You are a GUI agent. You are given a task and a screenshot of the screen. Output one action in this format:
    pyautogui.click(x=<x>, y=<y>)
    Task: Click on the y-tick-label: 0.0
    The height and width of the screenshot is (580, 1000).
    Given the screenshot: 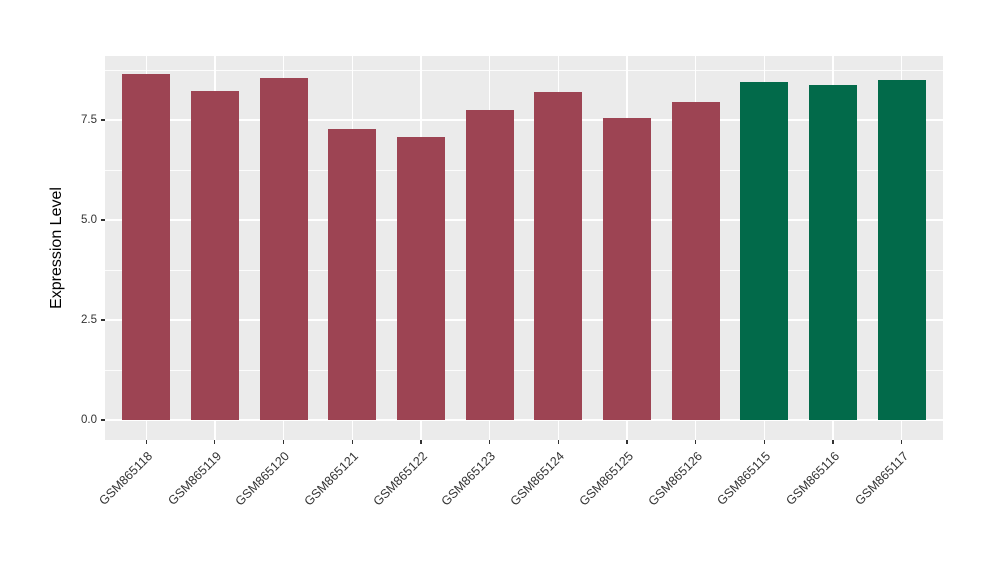 What is the action you would take?
    pyautogui.click(x=89, y=420)
    